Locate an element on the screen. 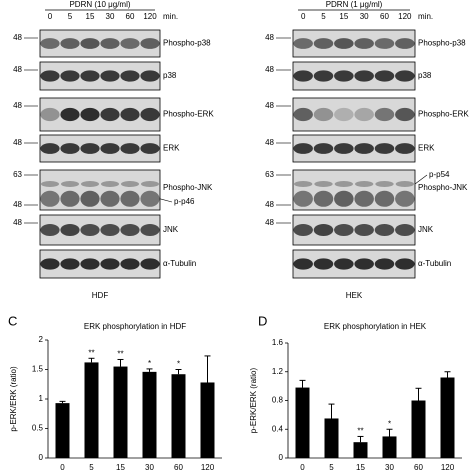  time-unit: min. is located at coordinates (425, 16).